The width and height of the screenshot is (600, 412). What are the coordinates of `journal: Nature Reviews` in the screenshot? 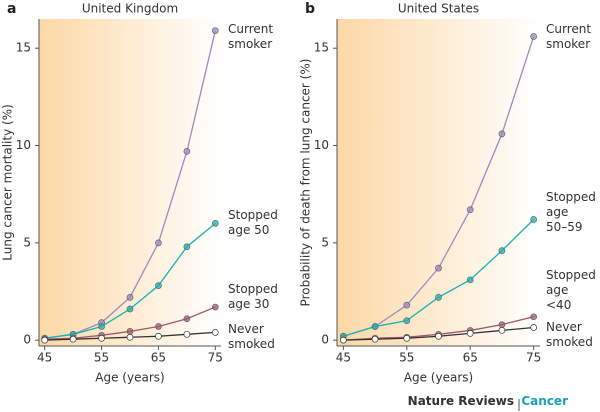 It's located at (460, 401).